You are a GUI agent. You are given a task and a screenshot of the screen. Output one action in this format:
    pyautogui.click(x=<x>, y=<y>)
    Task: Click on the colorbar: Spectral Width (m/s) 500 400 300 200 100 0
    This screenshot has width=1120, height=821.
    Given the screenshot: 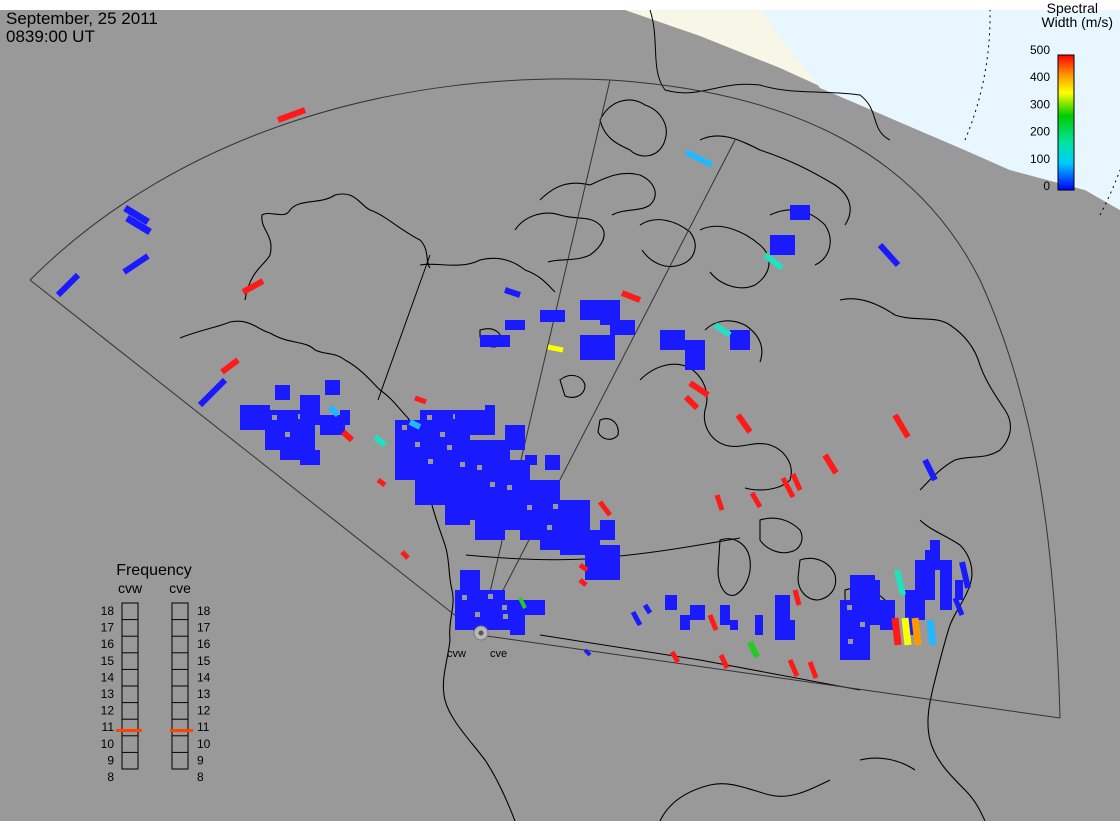 What is the action you would take?
    pyautogui.click(x=1071, y=96)
    